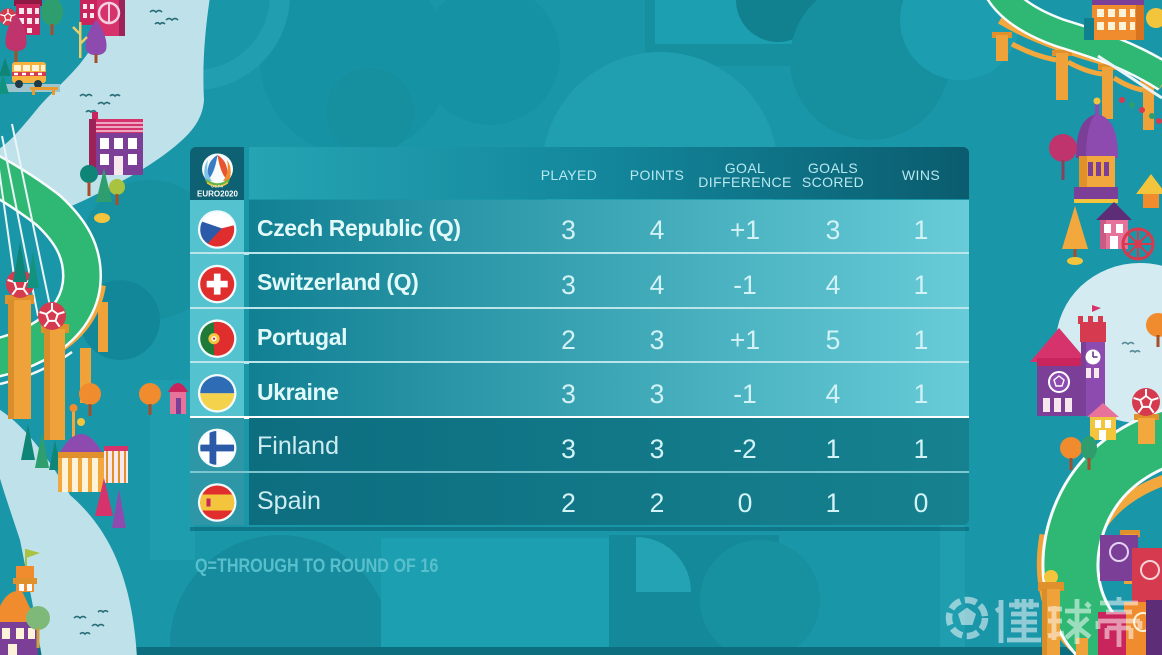  Describe the element at coordinates (217, 186) in the screenshot. I see `svg-text: UEFA` at that location.